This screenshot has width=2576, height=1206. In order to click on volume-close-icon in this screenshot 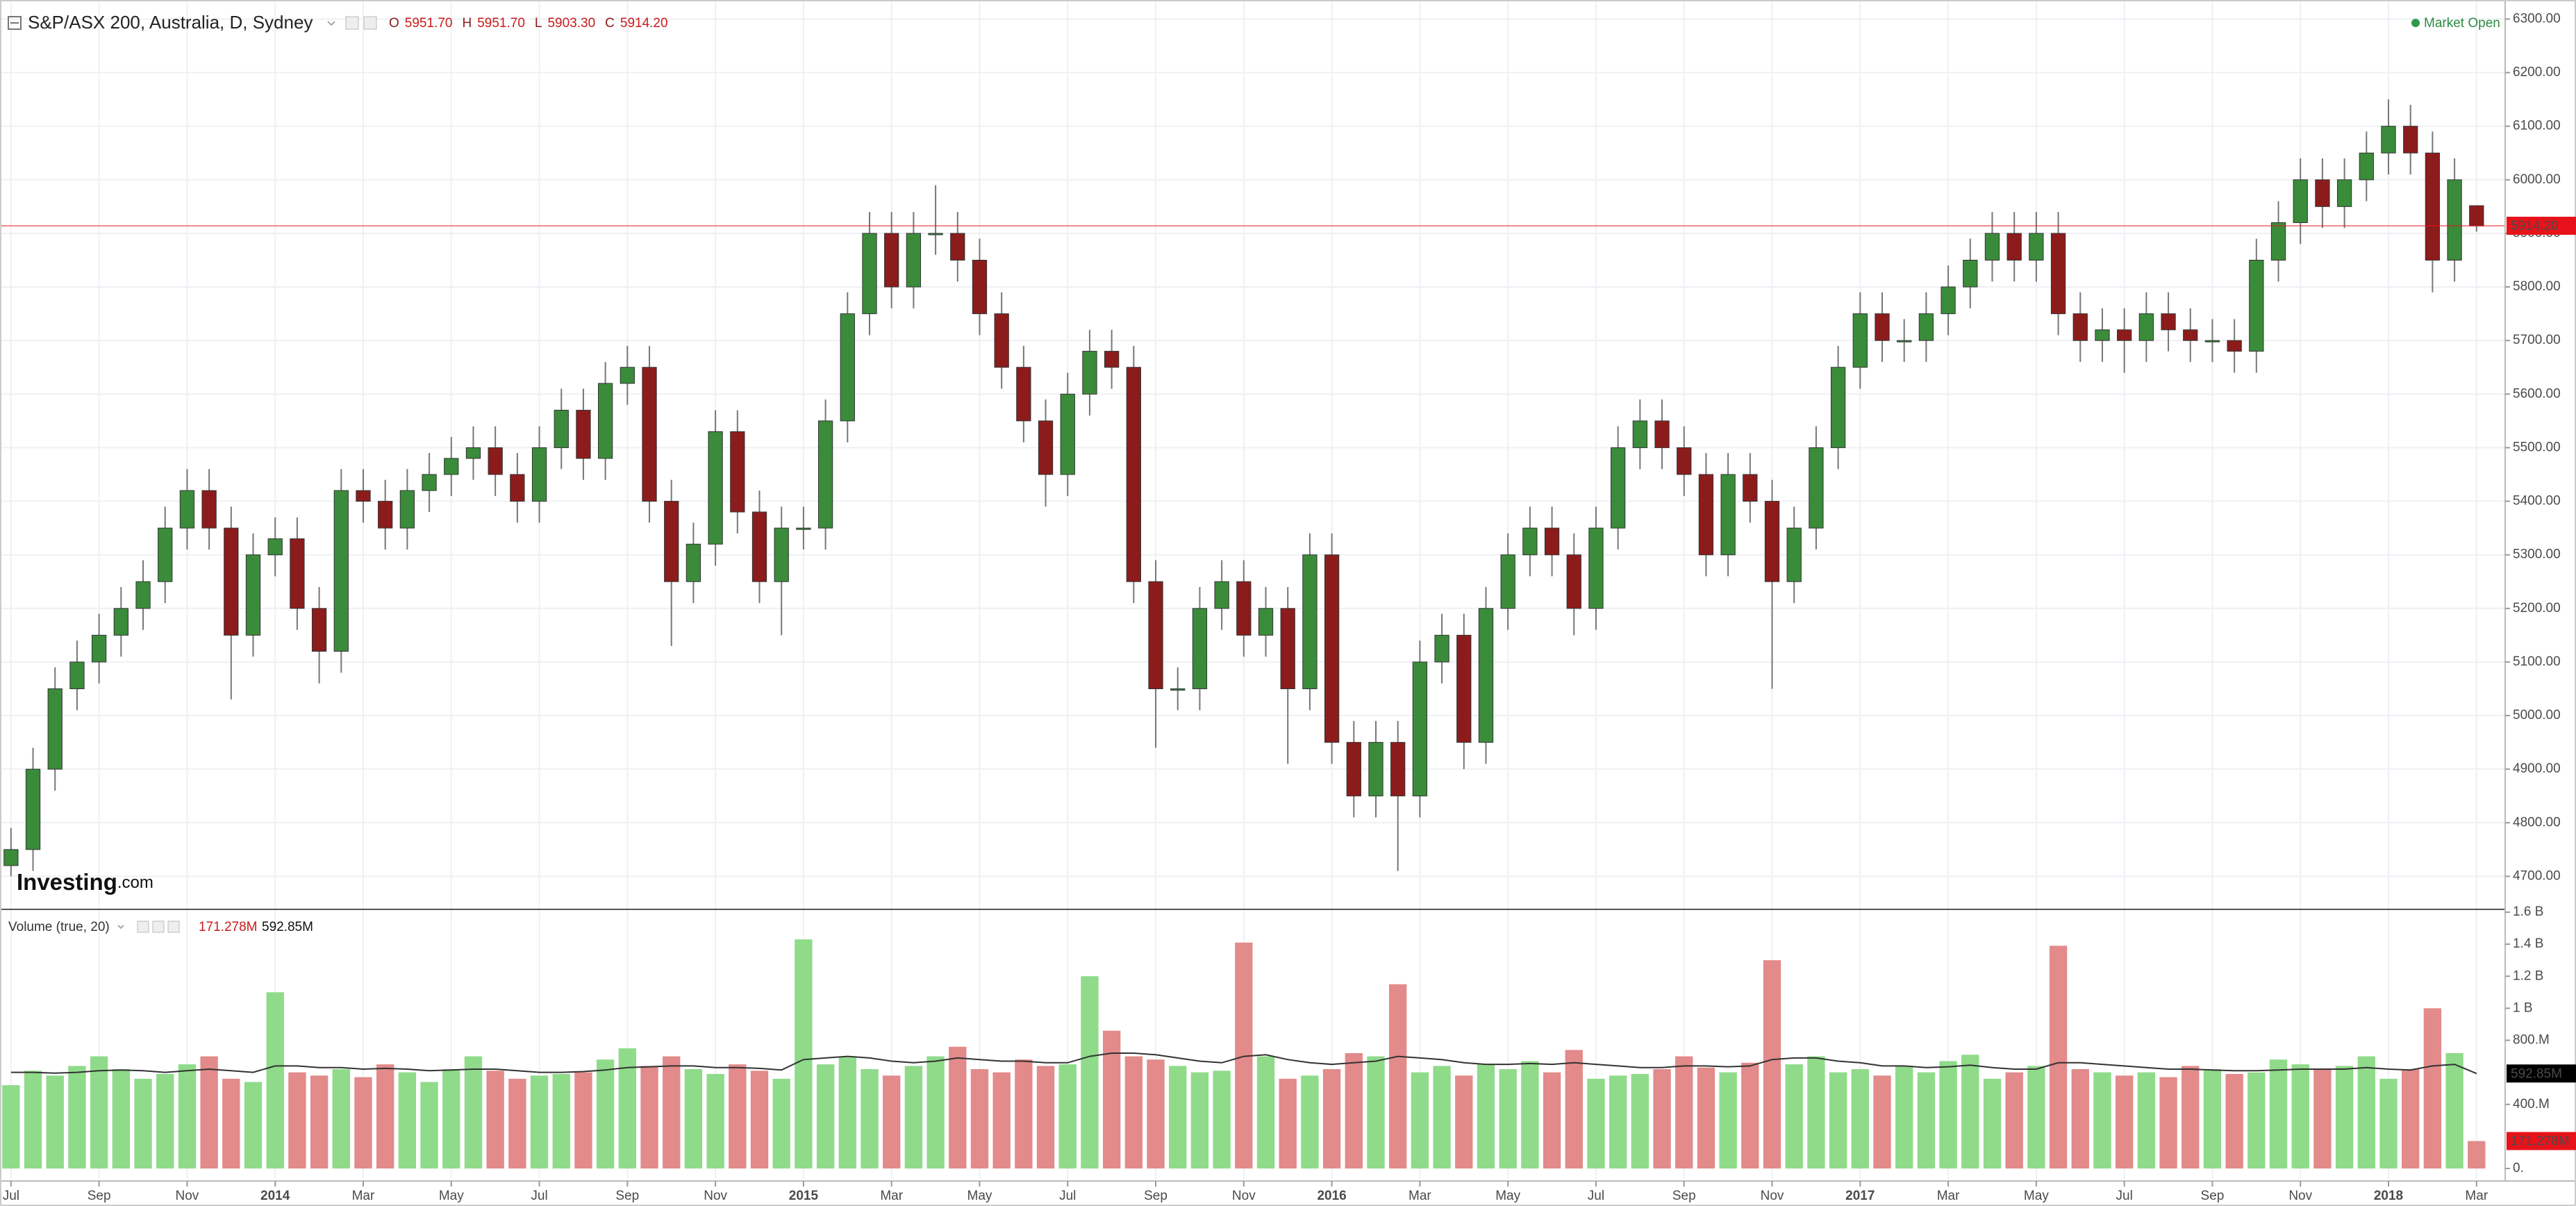, I will do `click(173, 926)`.